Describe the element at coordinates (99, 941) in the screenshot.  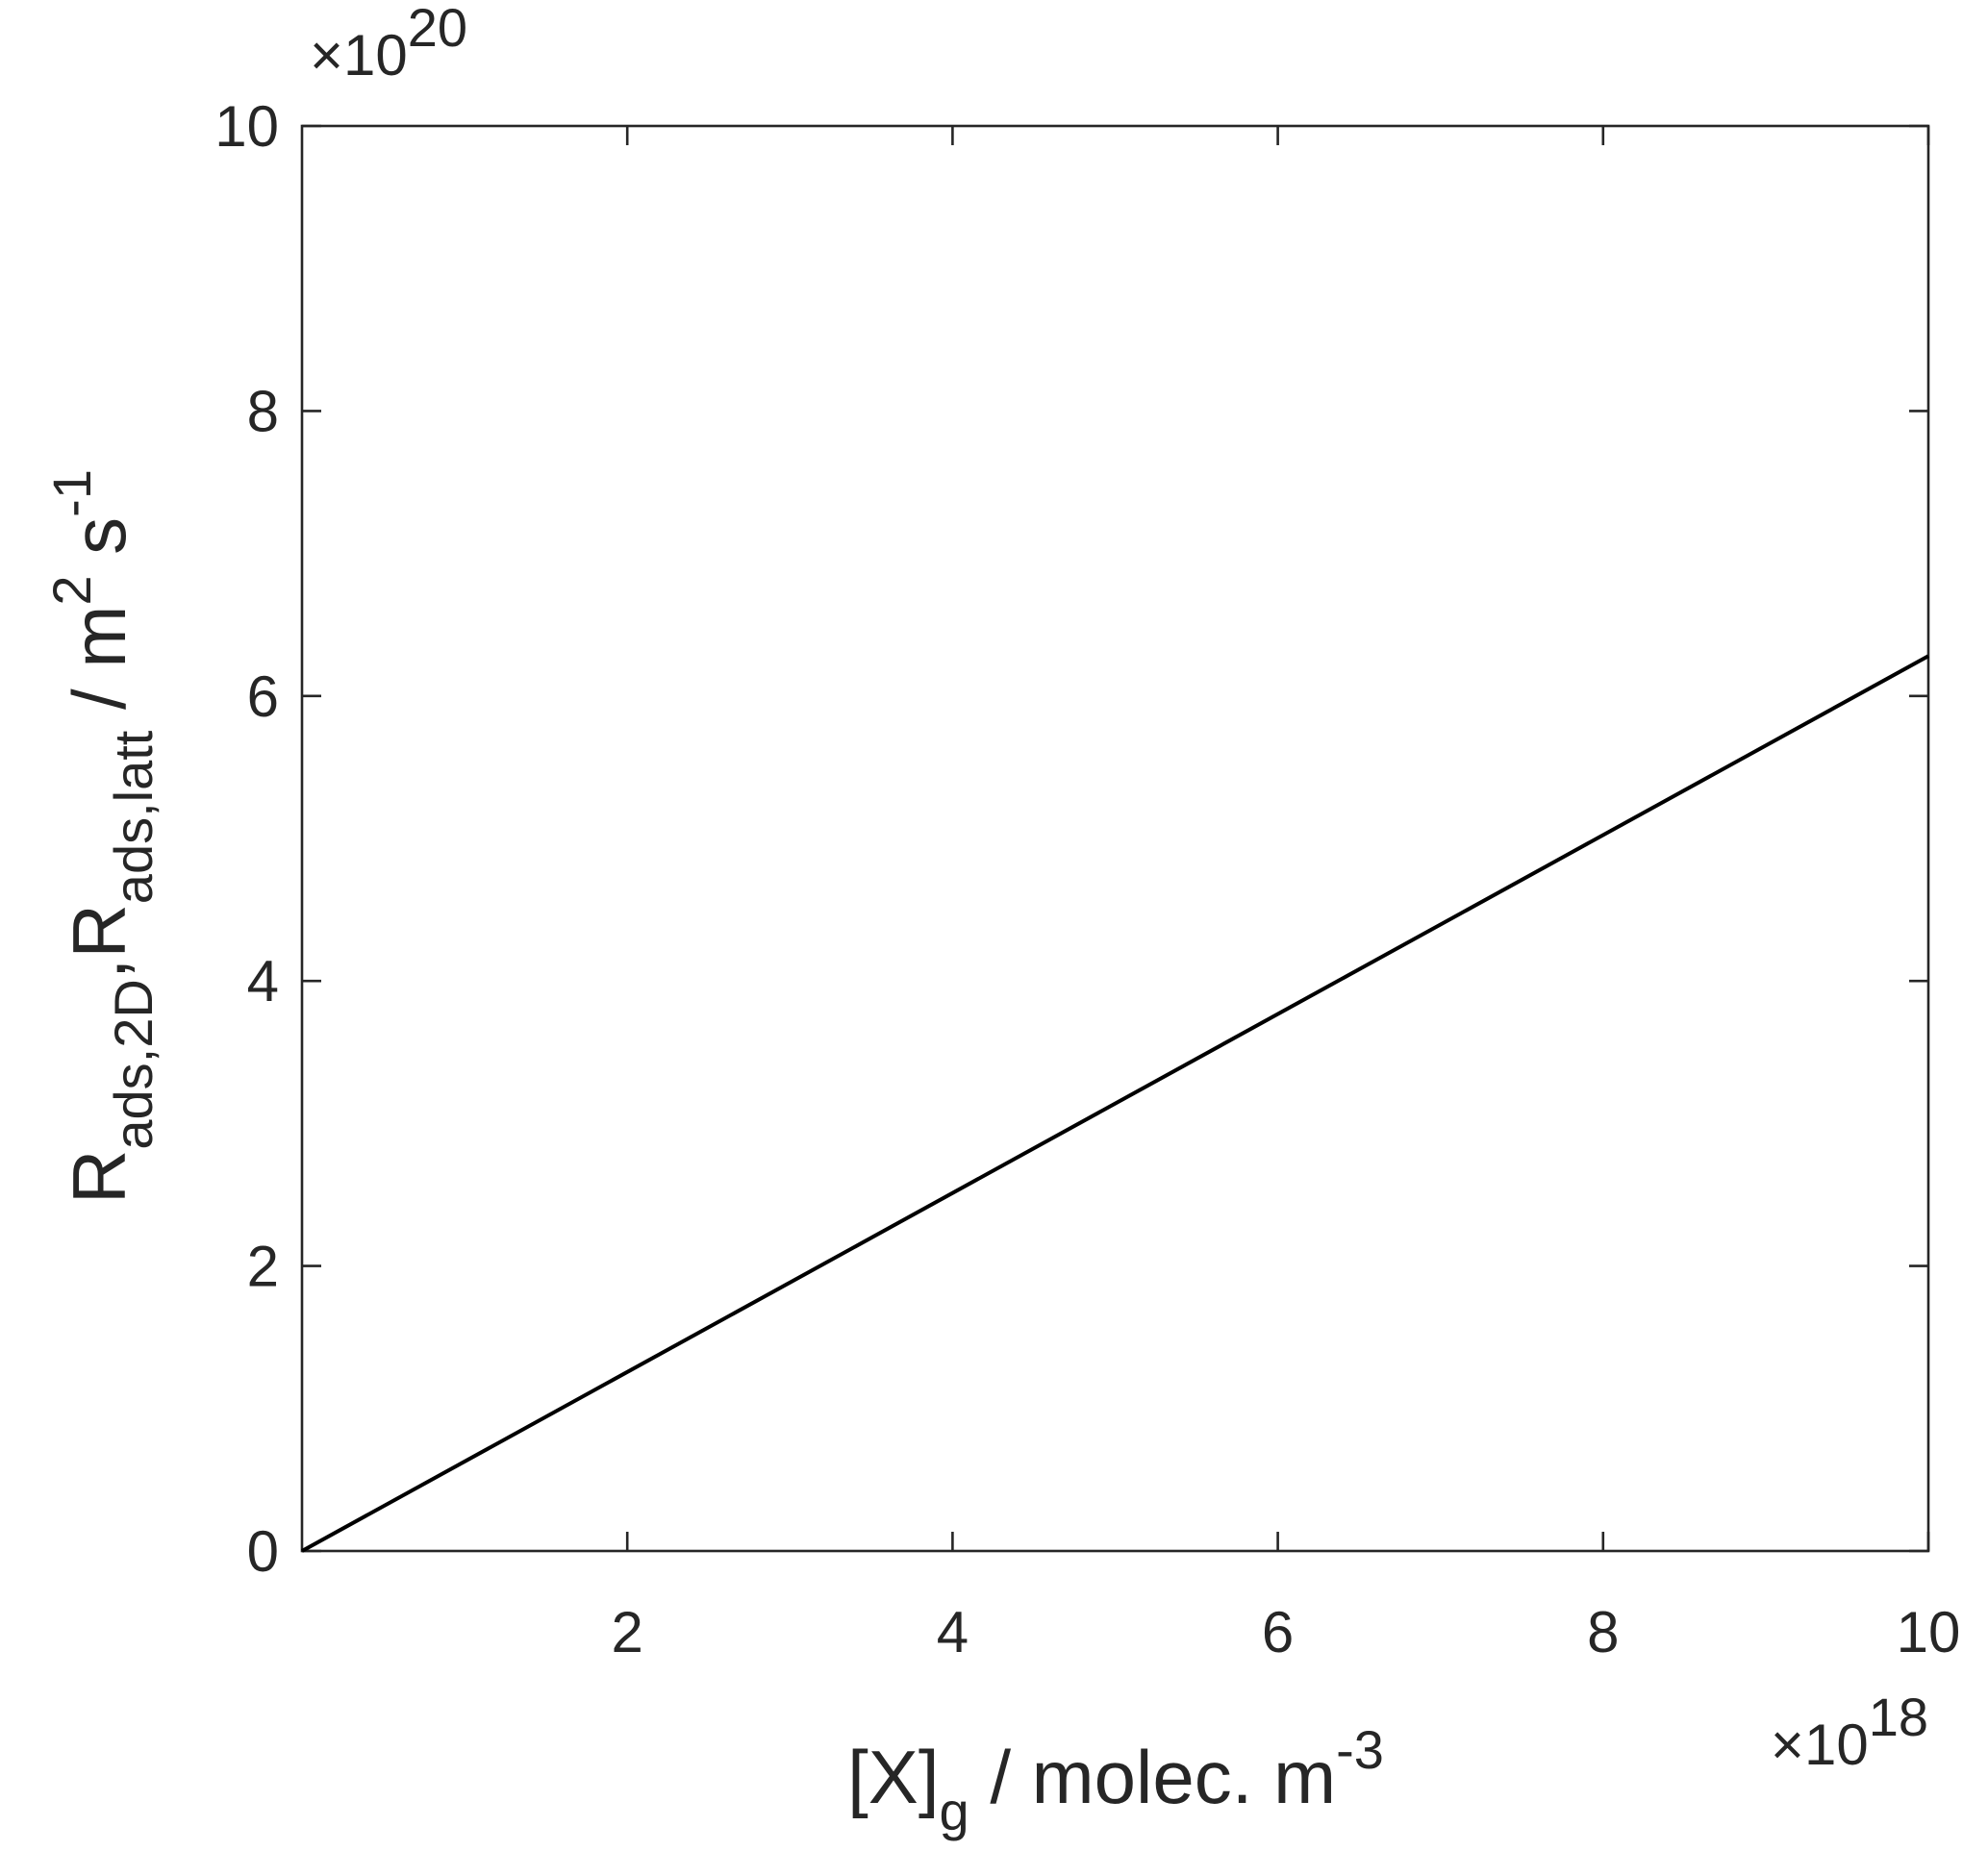
I see `y-label-part: ,R` at that location.